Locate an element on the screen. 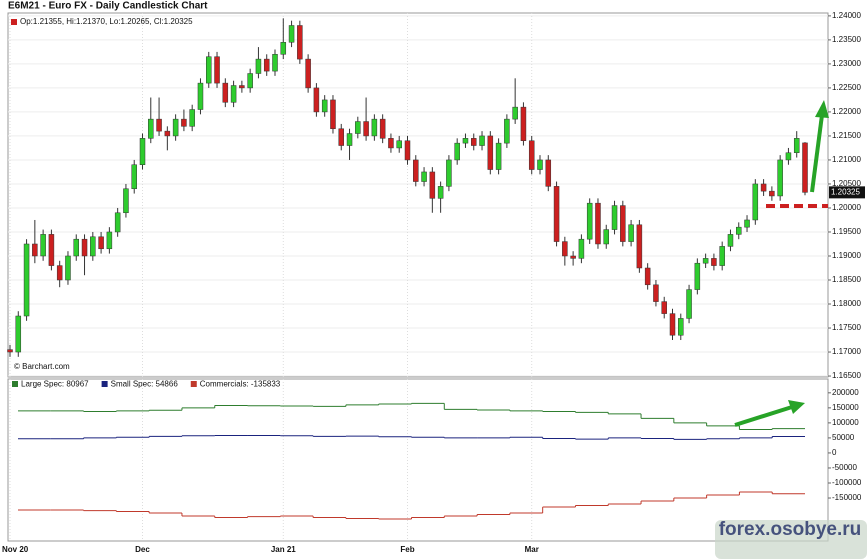 The width and height of the screenshot is (867, 559). y-tick-label: 1.19500 is located at coordinates (846, 231).